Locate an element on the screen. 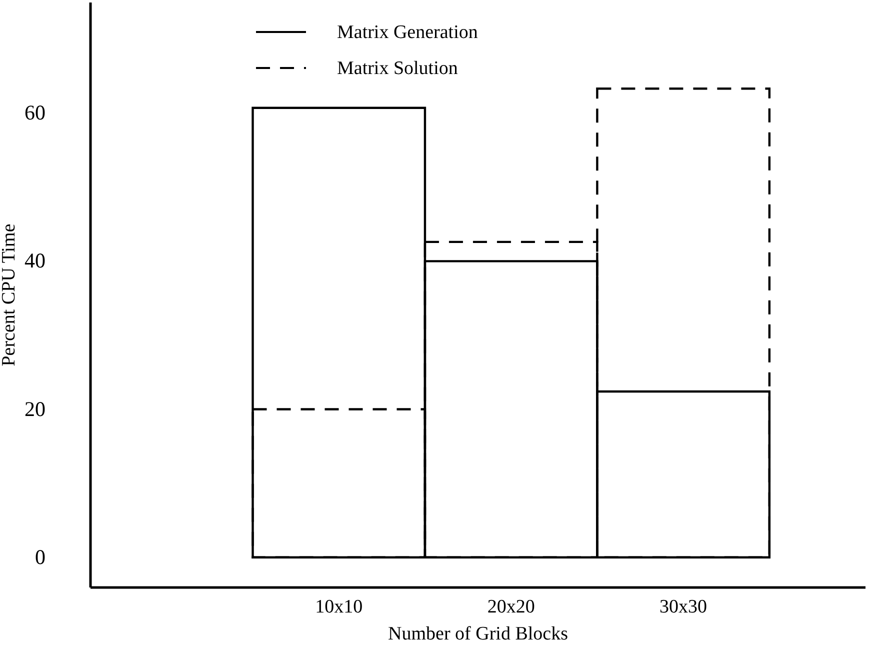 This screenshot has height=669, width=871. y-tick-label: 0 is located at coordinates (40, 556).